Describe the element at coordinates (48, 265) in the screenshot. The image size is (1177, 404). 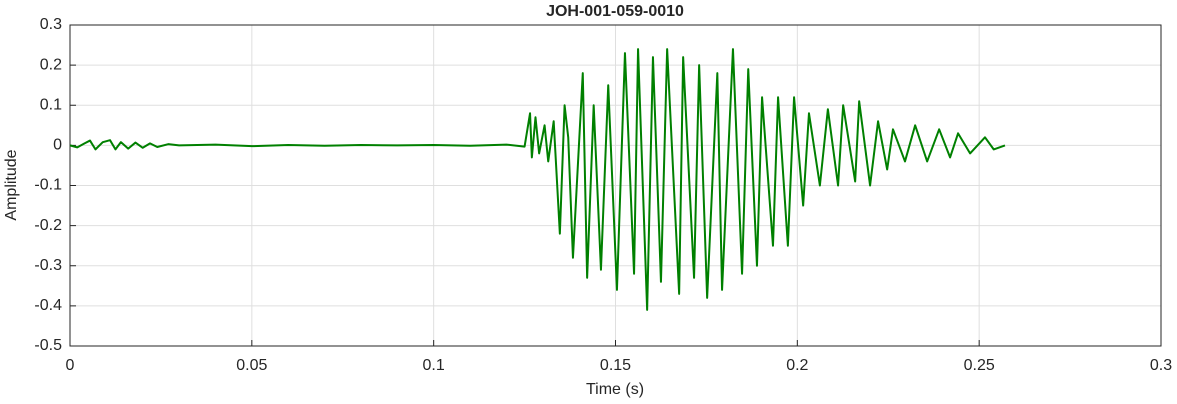
I see `y-tick-label: -0.3` at that location.